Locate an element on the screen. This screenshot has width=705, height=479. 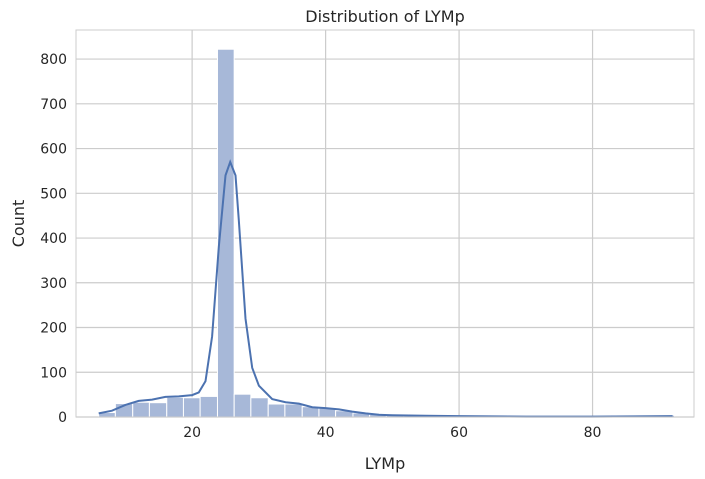
x-tick-label: 40 is located at coordinates (326, 433).